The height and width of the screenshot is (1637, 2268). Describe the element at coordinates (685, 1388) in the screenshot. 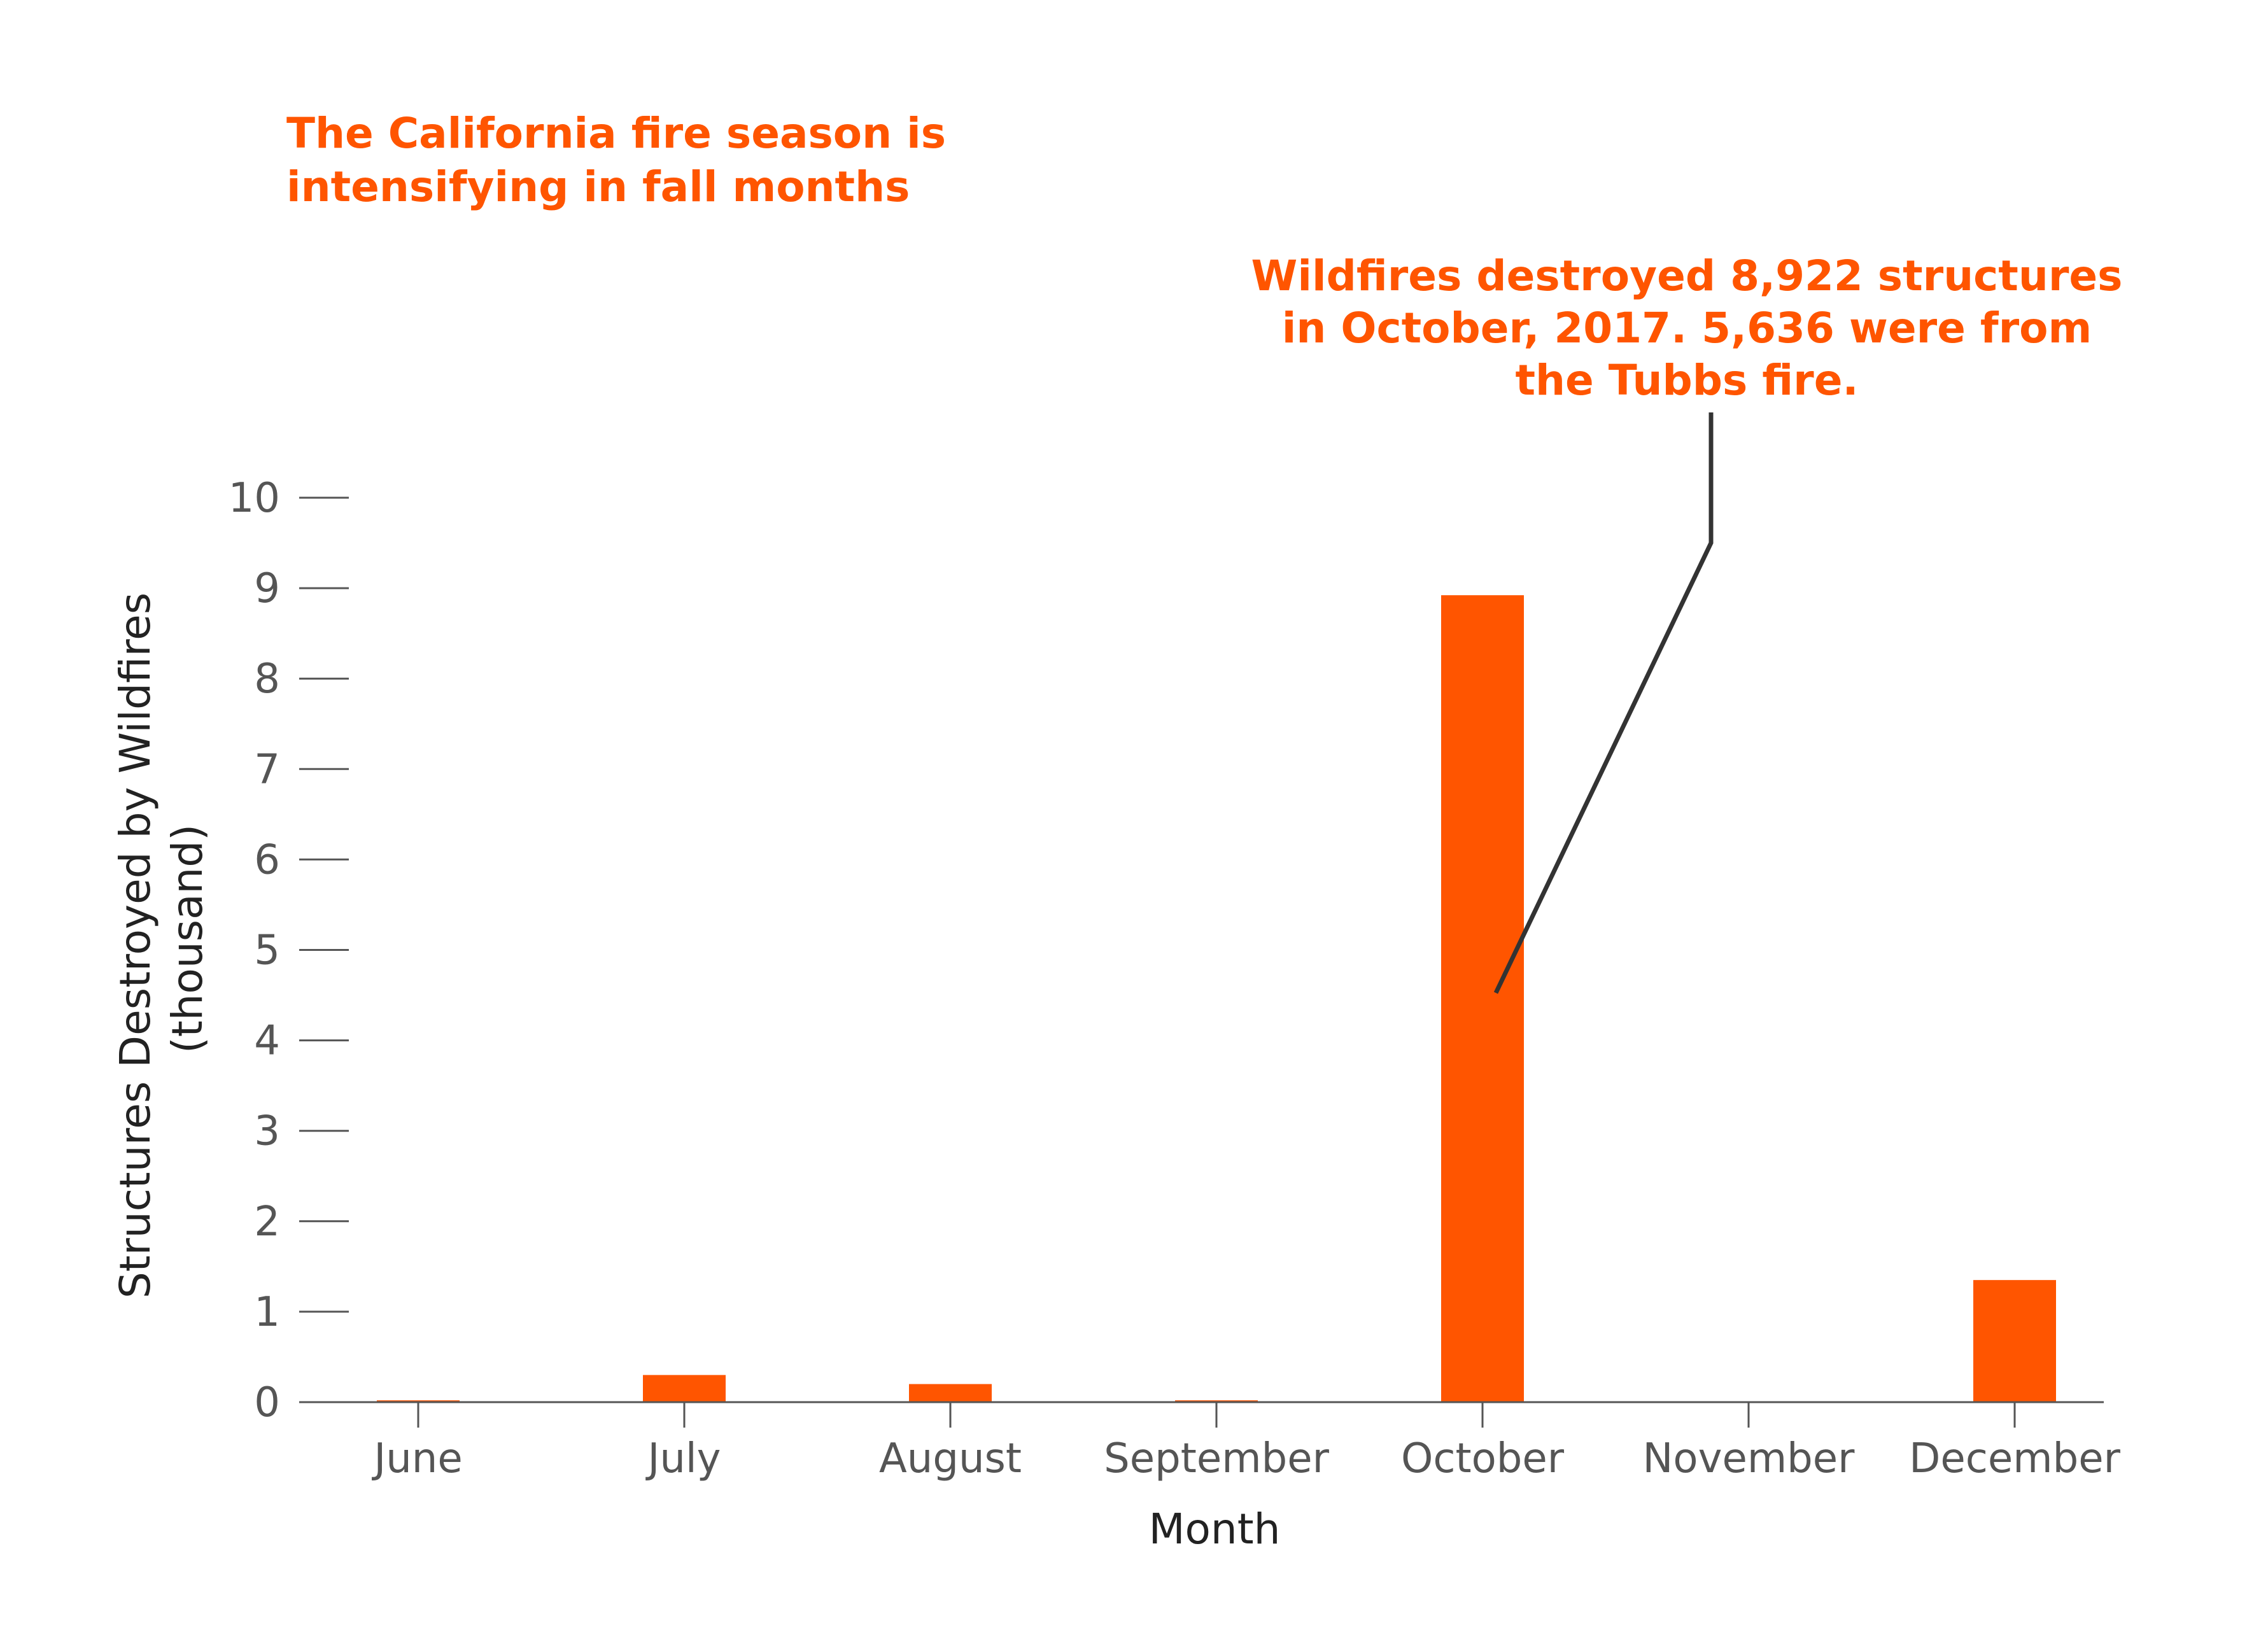

I see `bar-july` at that location.